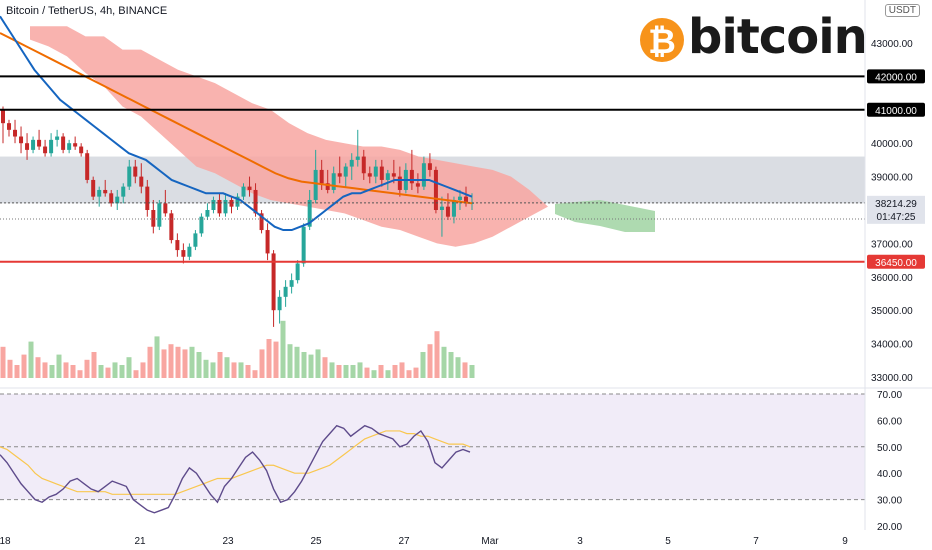 The height and width of the screenshot is (550, 932). Describe the element at coordinates (580, 541) in the screenshot. I see `x-axis-tick-label: 3` at that location.